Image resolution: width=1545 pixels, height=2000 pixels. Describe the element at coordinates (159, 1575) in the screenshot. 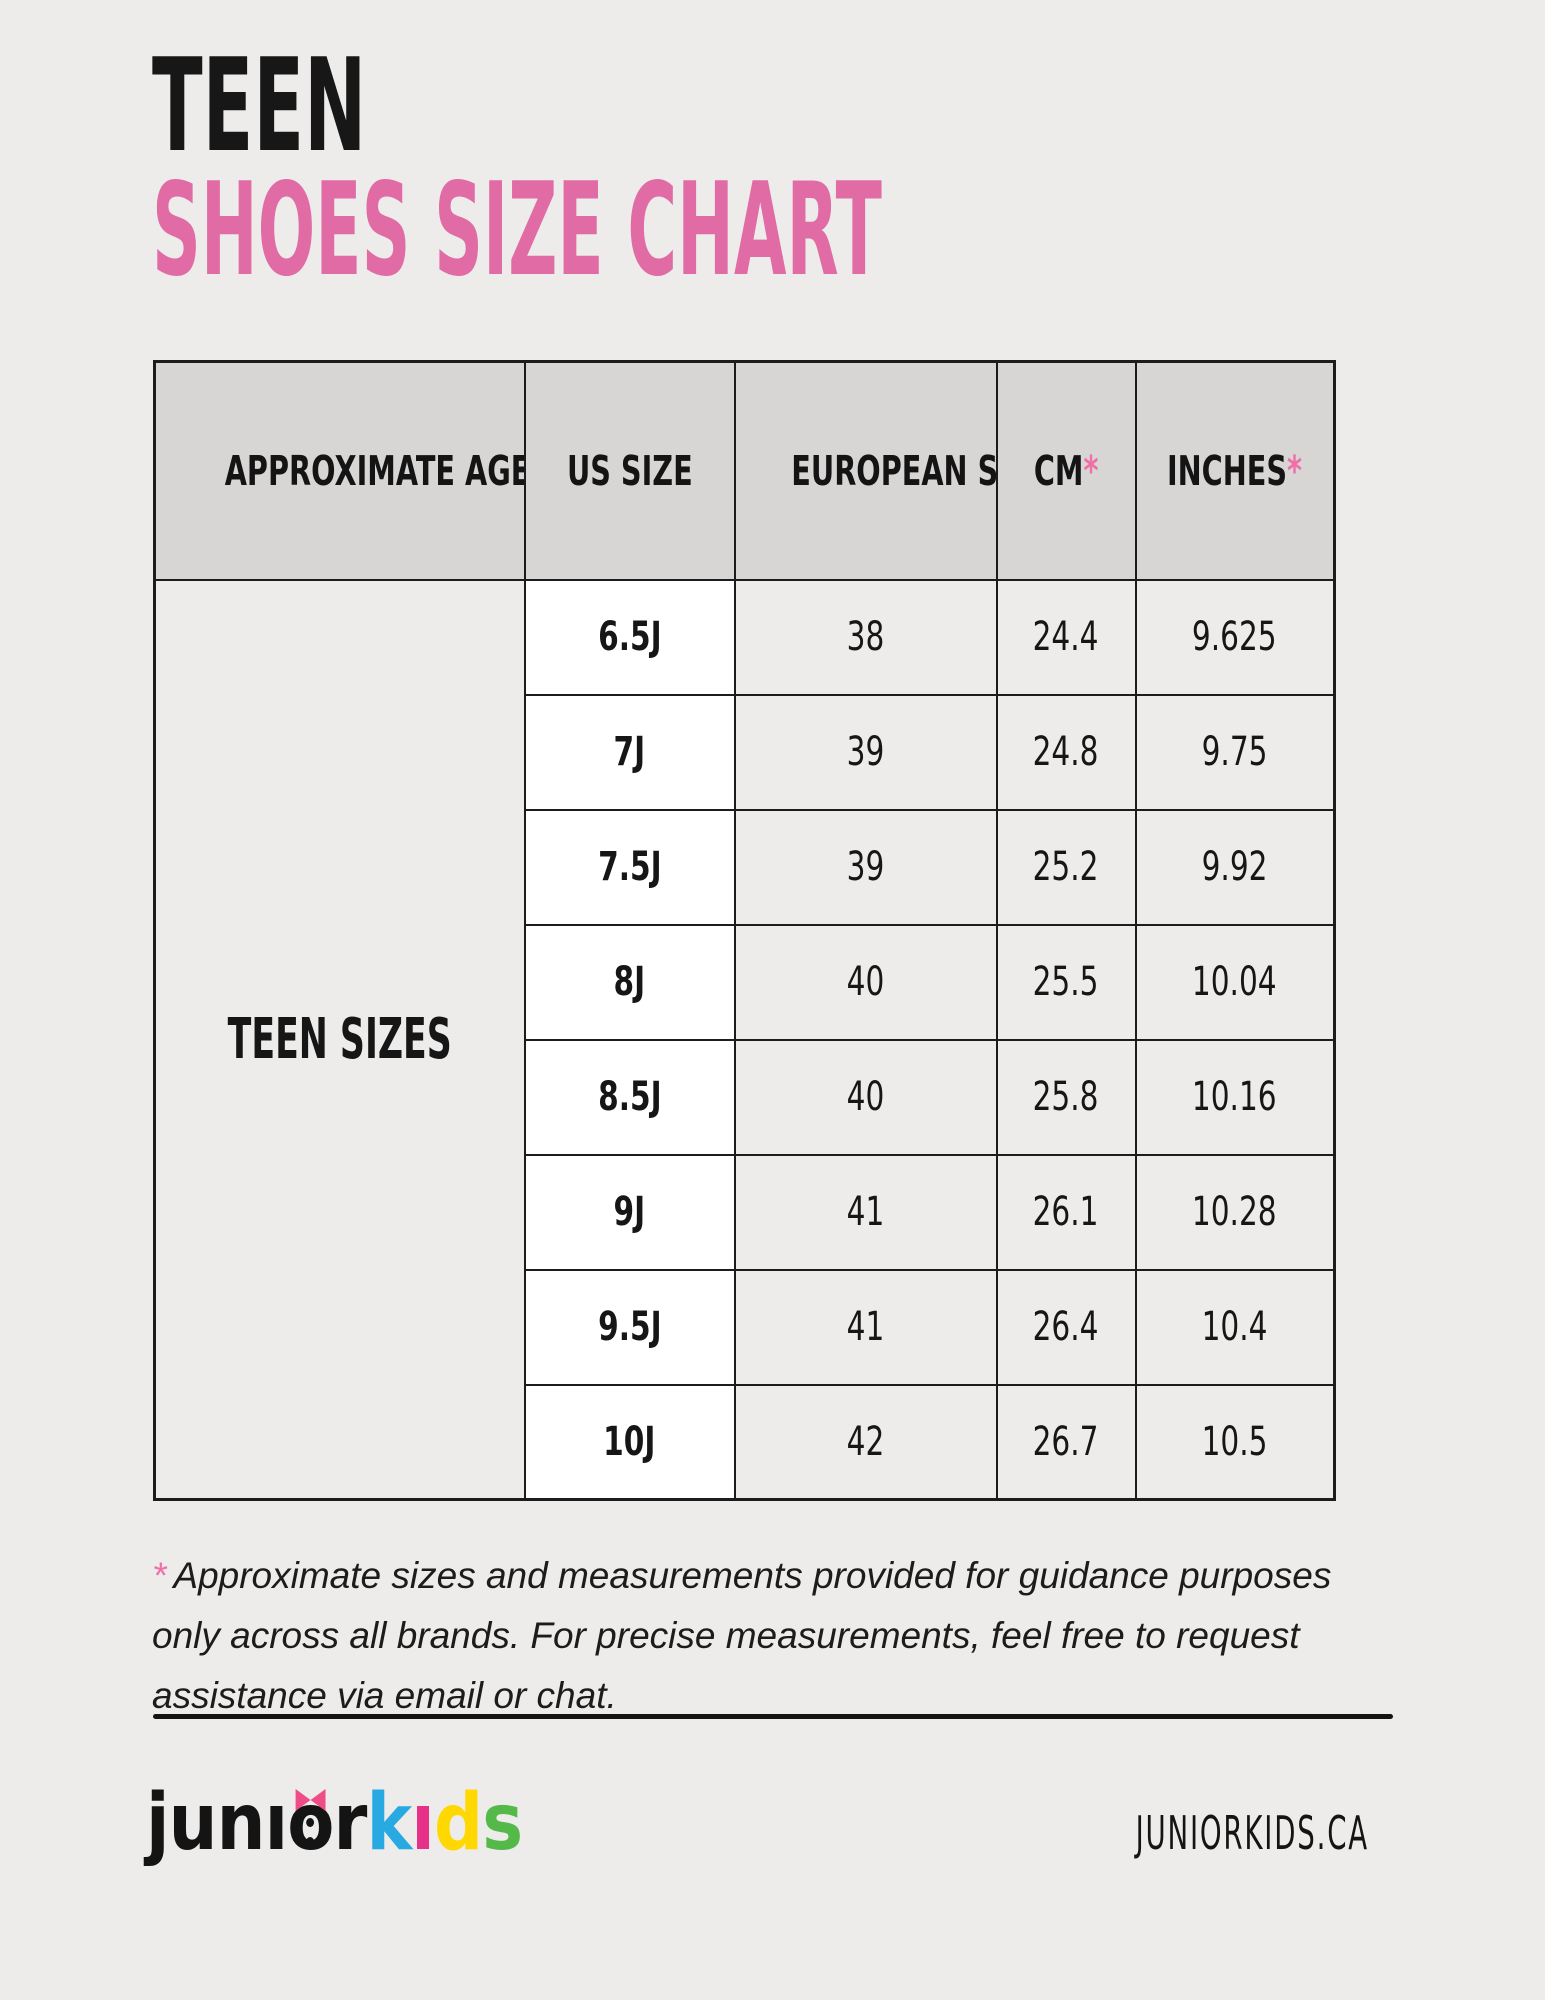

I see `footnote-asterisk: *` at that location.